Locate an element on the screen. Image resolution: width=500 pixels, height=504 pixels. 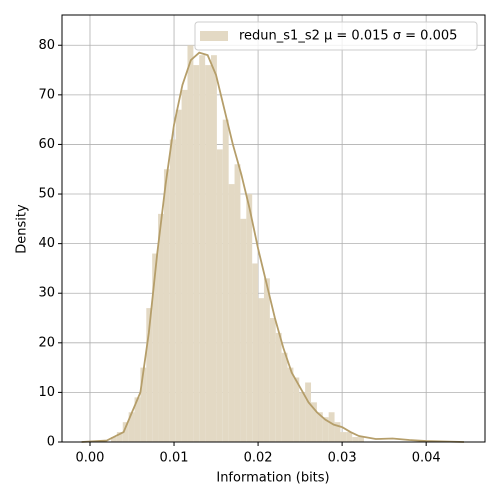
legend-box is located at coordinates (336, 36).